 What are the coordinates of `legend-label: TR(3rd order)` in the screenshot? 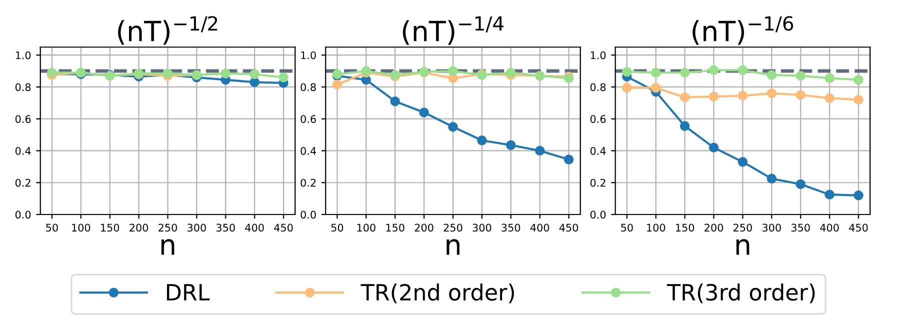 It's located at (740, 293).